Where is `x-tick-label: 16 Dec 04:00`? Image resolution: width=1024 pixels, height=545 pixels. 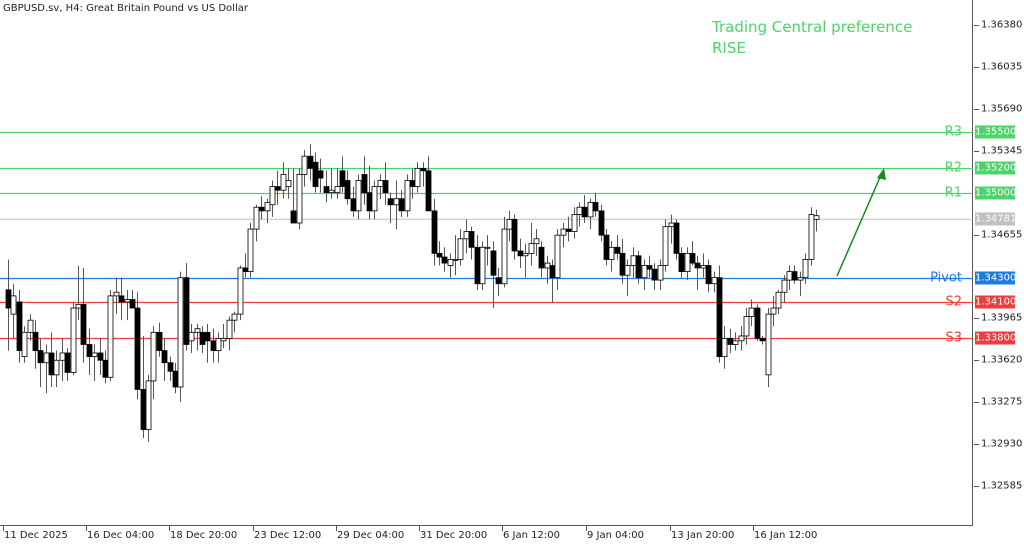 x-tick-label: 16 Dec 04:00 is located at coordinates (121, 535).